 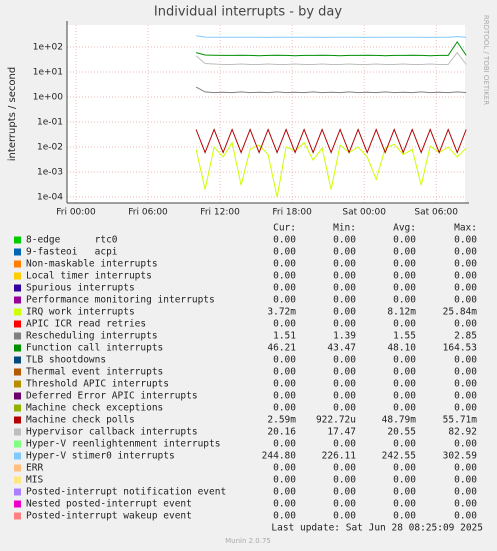 I want to click on legend-label: APIC ICR read retries, so click(x=86, y=324).